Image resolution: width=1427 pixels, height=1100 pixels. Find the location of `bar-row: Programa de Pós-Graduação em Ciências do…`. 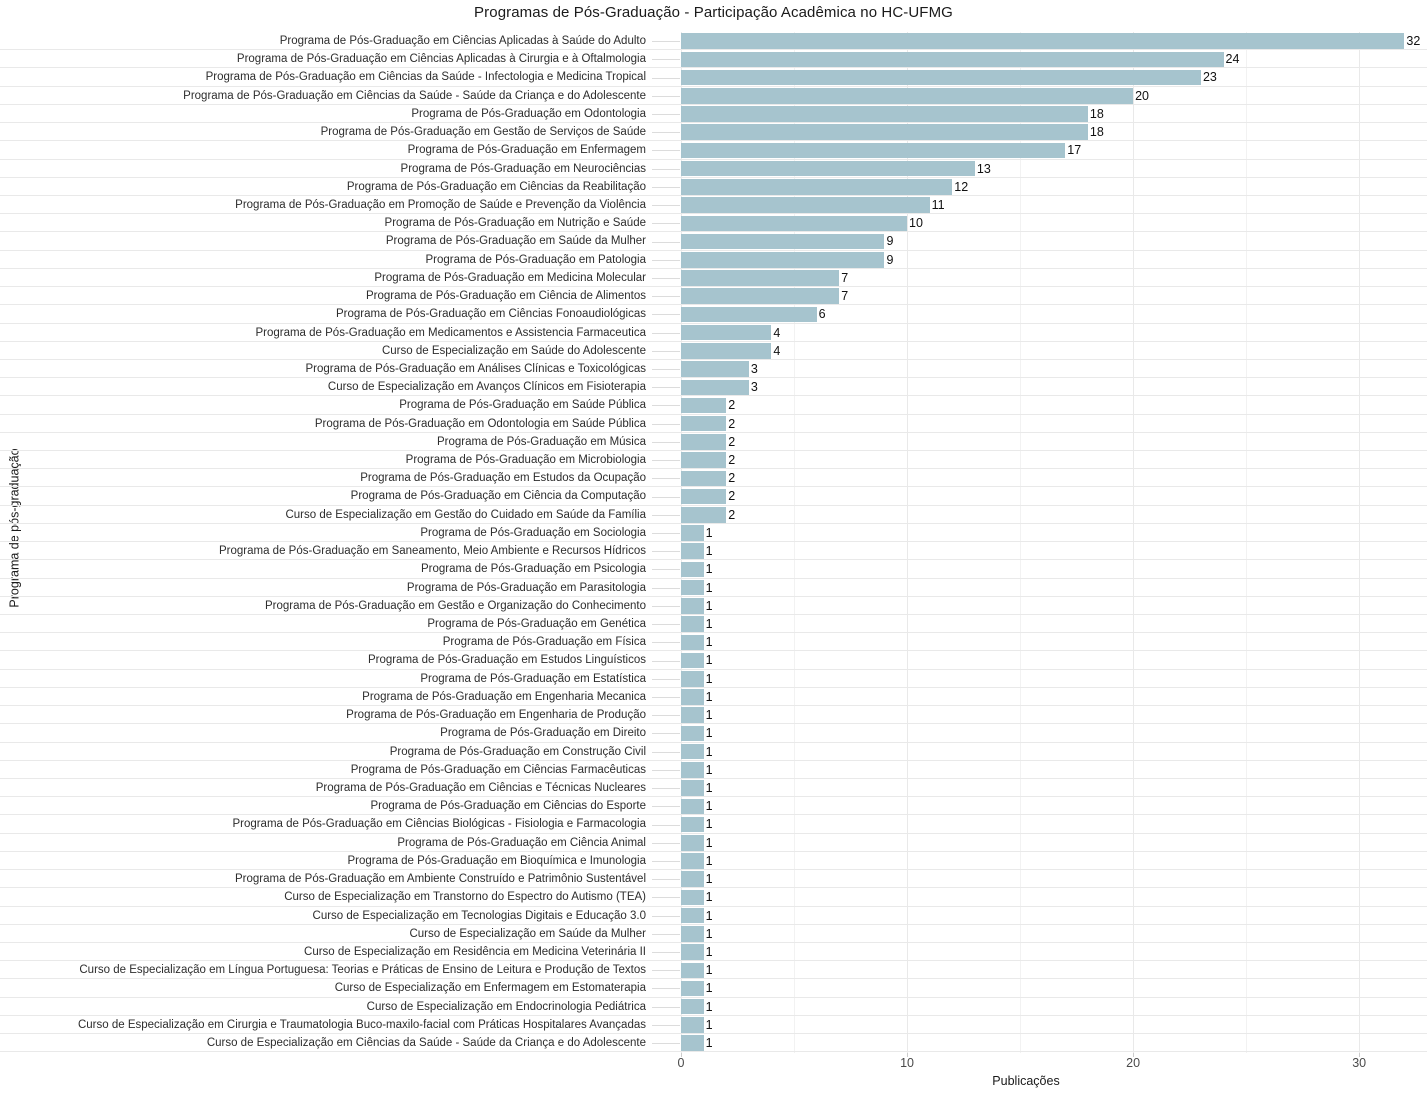

bar-row: Programa de Pós-Graduação em Ciências do… is located at coordinates (713, 806).